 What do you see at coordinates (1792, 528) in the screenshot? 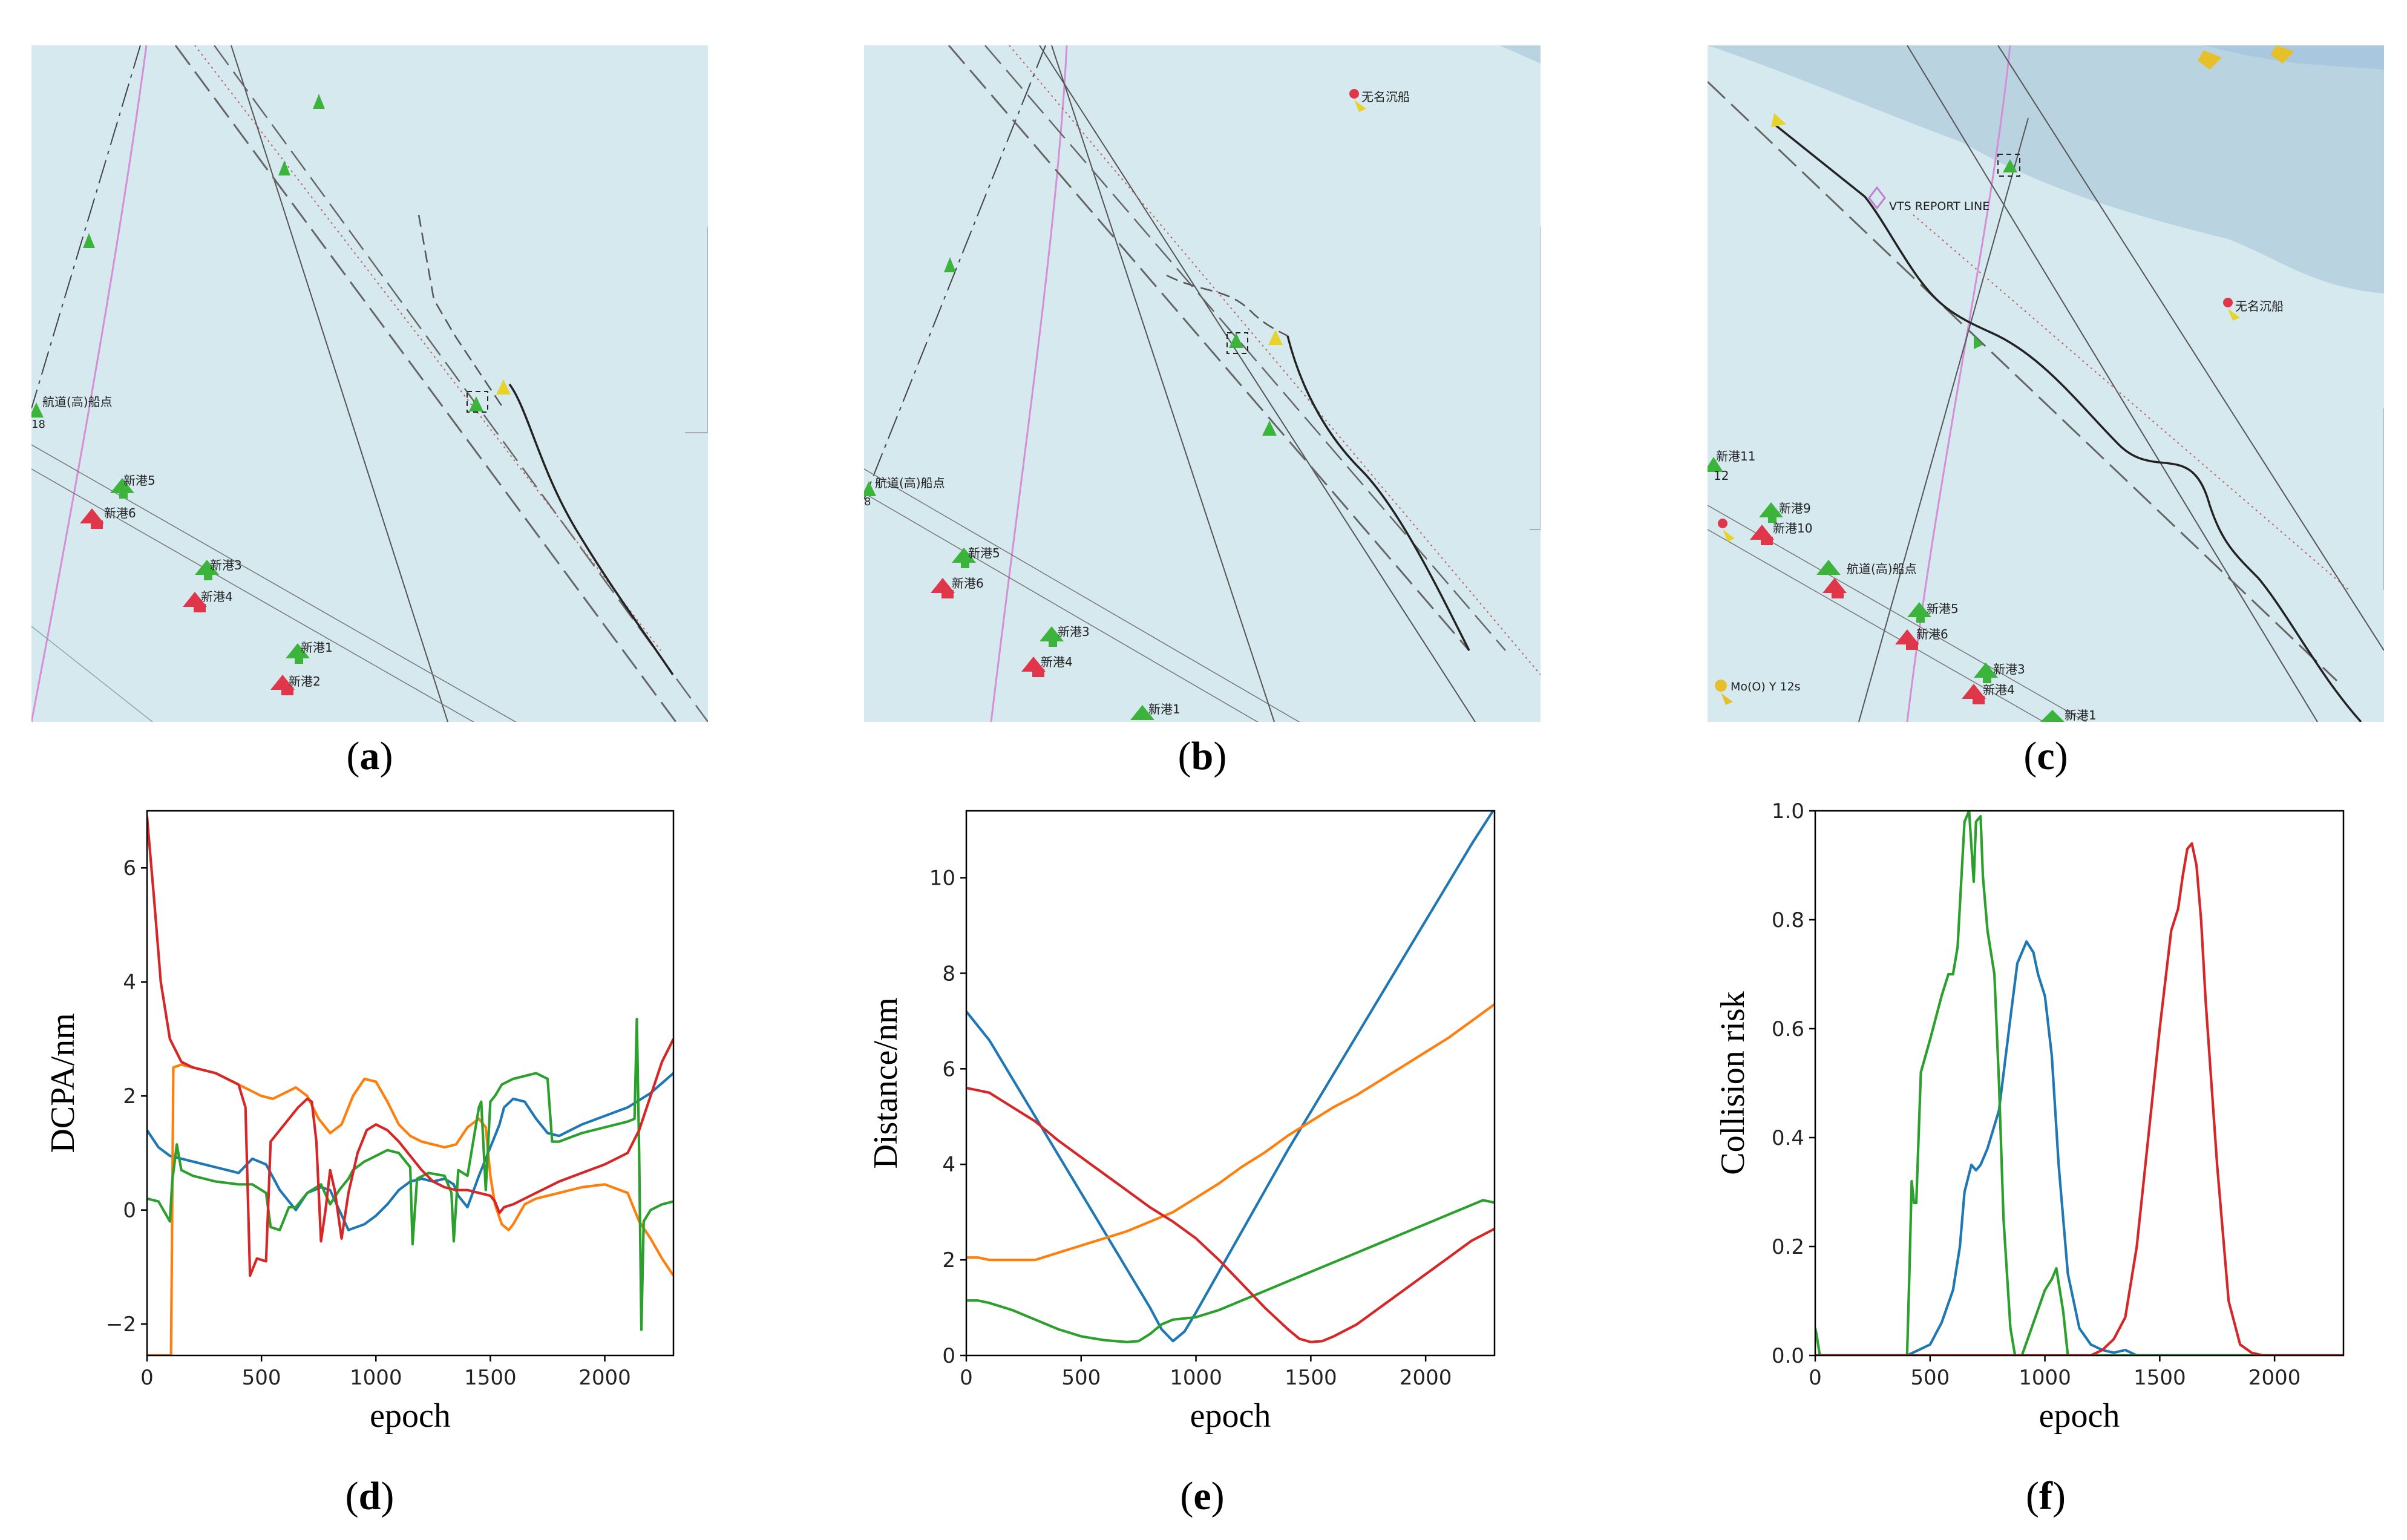
I see `map-c-label: 新港10` at bounding box center [1792, 528].